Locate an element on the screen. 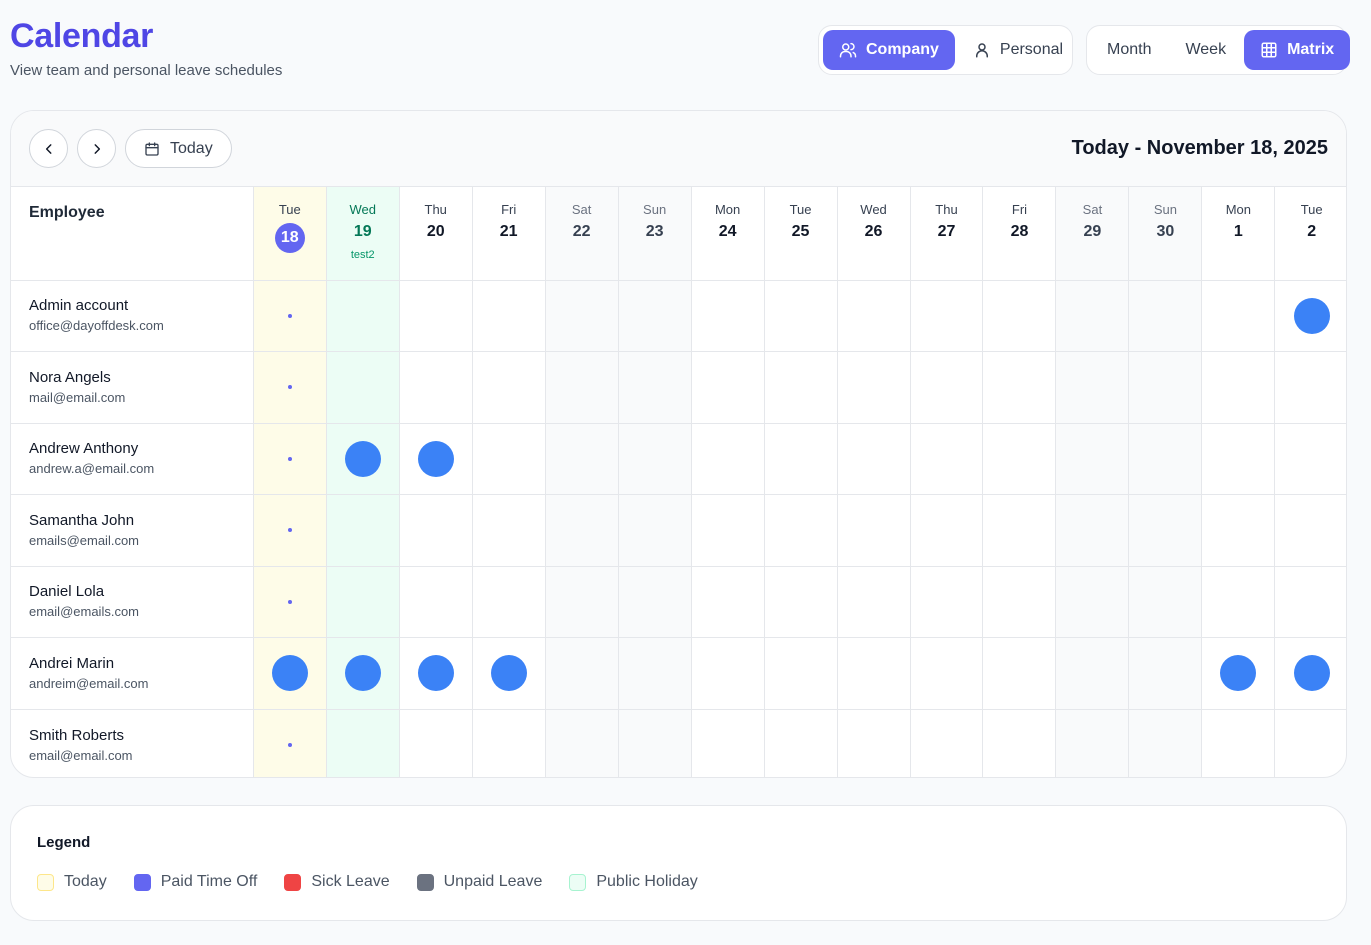 Image resolution: width=1371 pixels, height=945 pixels. month-view-button: Month is located at coordinates (1129, 49).